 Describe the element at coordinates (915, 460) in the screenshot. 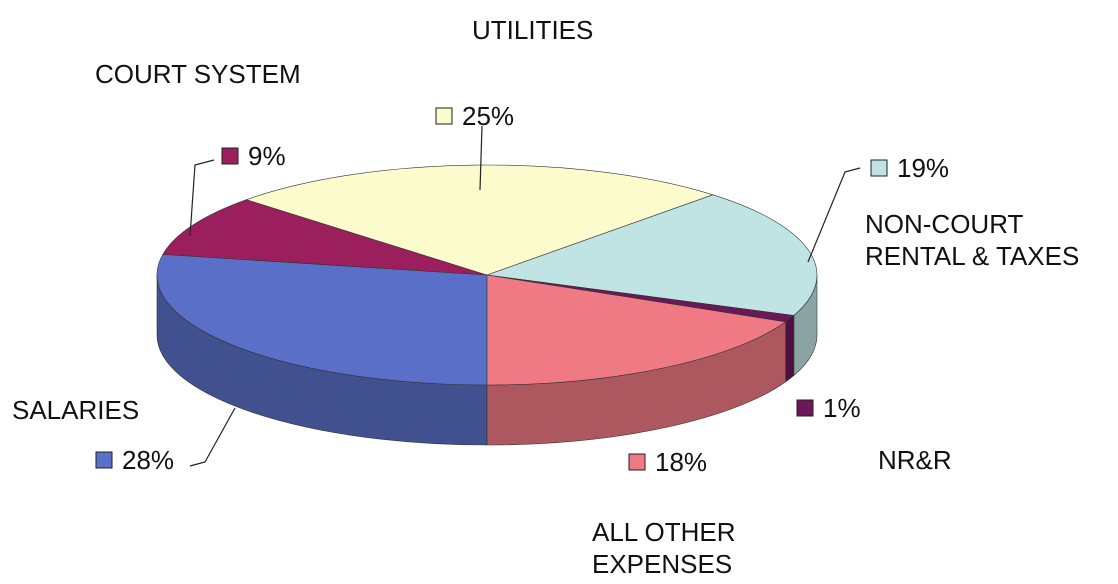

I see `category-label: NR&R` at that location.